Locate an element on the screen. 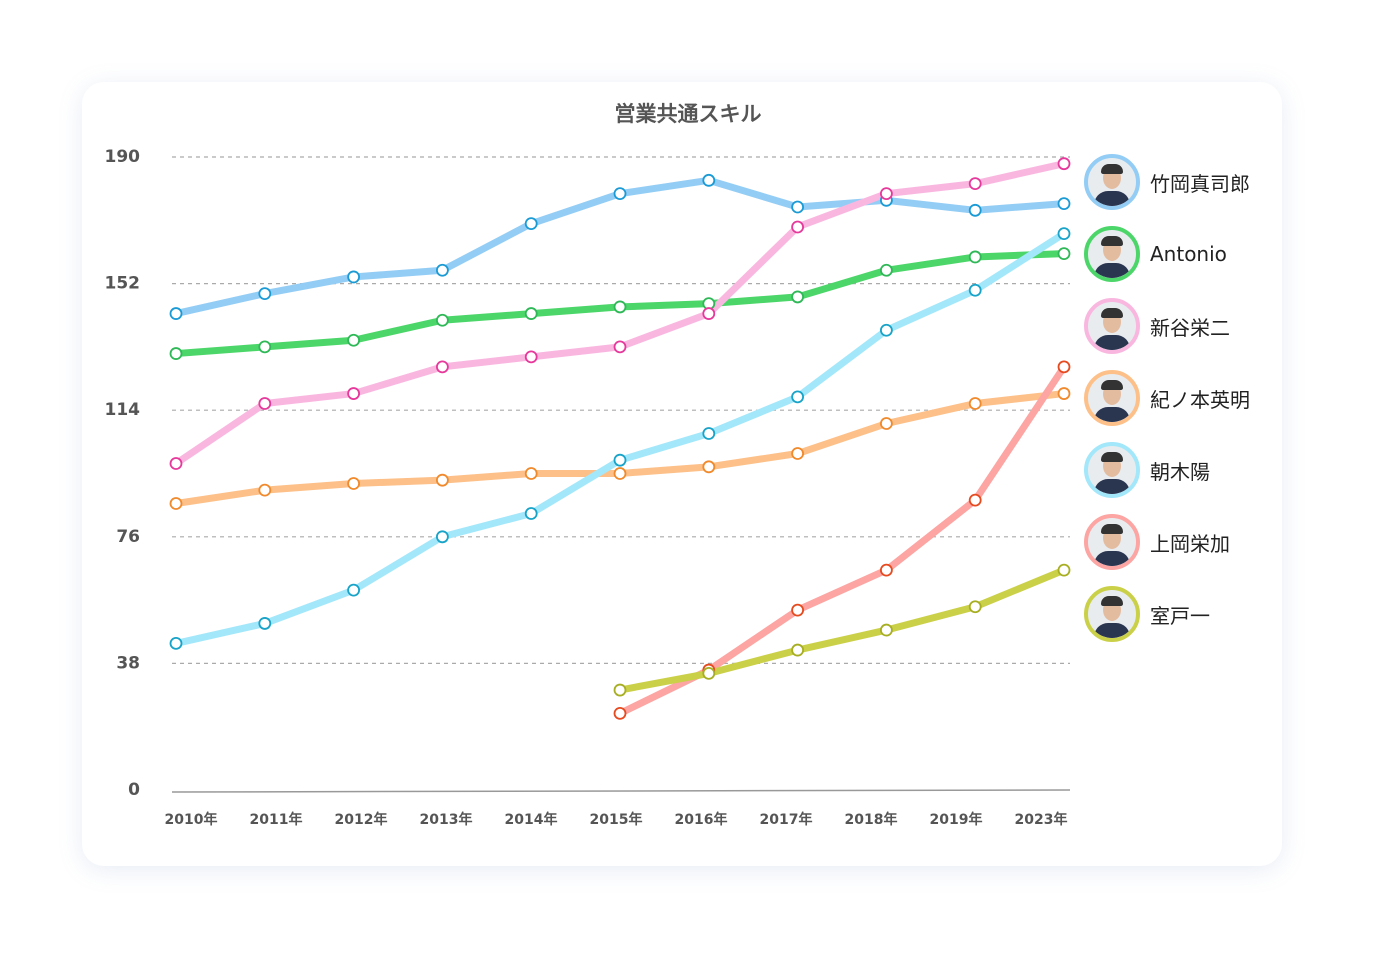 The width and height of the screenshot is (1376, 960). legend-label: 朝木陽 is located at coordinates (1180, 471).